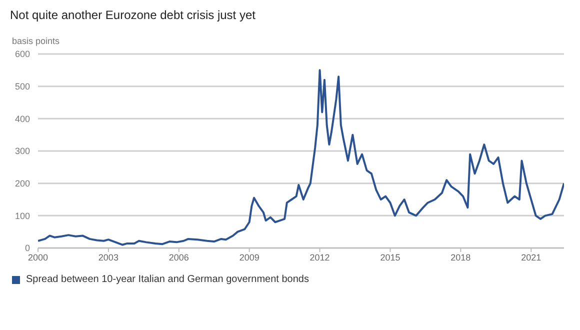  What do you see at coordinates (27, 248) in the screenshot?
I see `y-tick-label: 0` at bounding box center [27, 248].